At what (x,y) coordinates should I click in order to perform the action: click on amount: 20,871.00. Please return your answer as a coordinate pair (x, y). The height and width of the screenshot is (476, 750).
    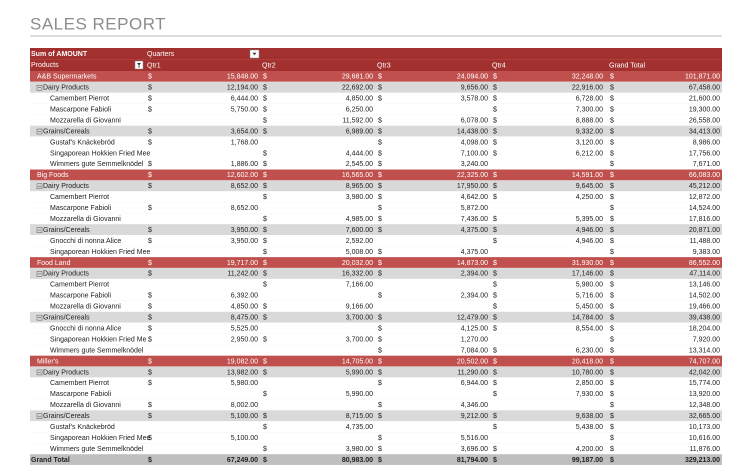
    Looking at the image, I should click on (704, 230).